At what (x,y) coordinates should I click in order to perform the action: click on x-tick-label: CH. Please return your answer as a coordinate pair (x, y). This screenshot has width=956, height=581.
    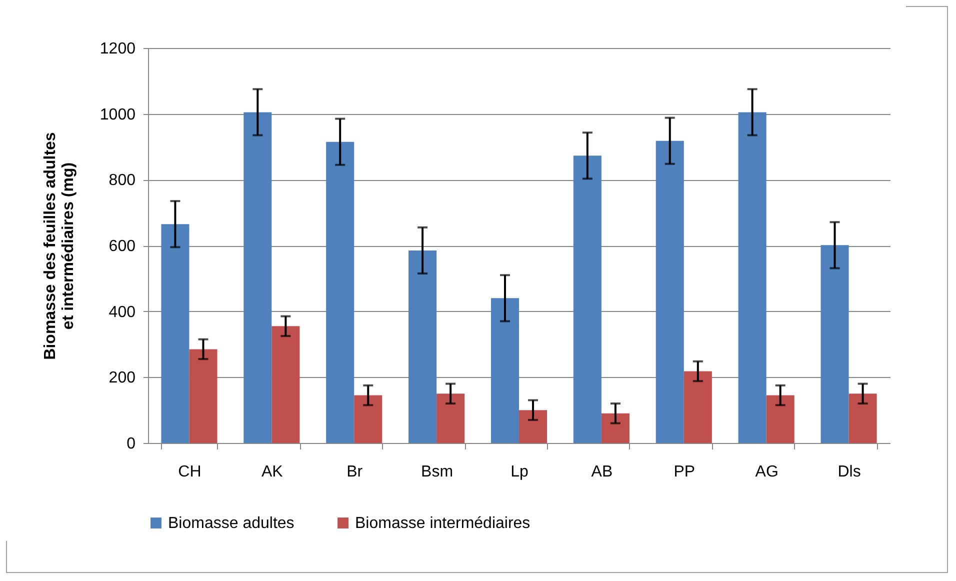
    Looking at the image, I should click on (190, 472).